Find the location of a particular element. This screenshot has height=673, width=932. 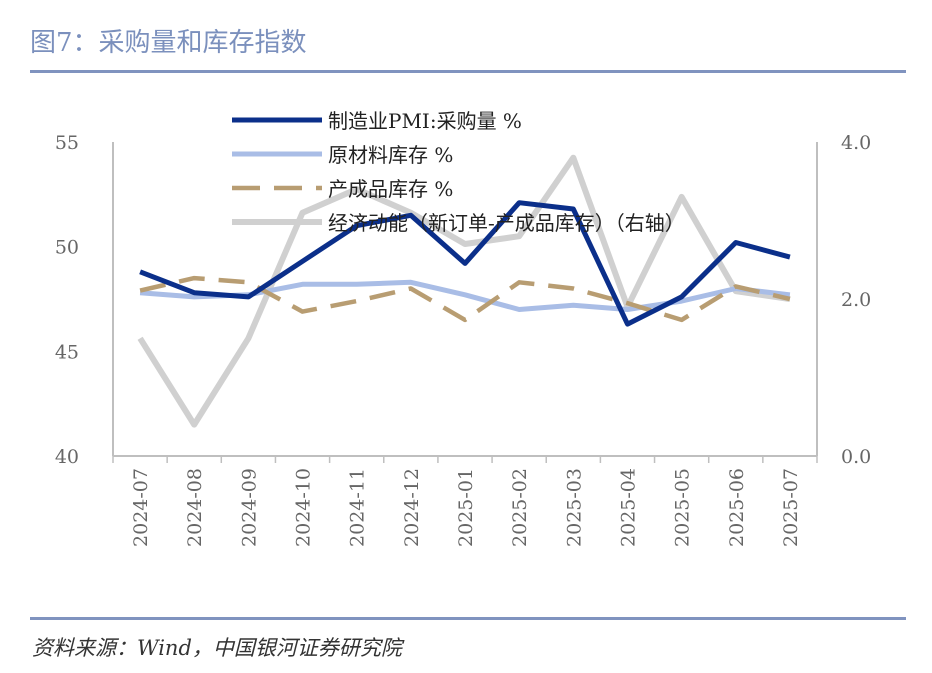

x-tick-label: 2025-03 is located at coordinates (574, 507).